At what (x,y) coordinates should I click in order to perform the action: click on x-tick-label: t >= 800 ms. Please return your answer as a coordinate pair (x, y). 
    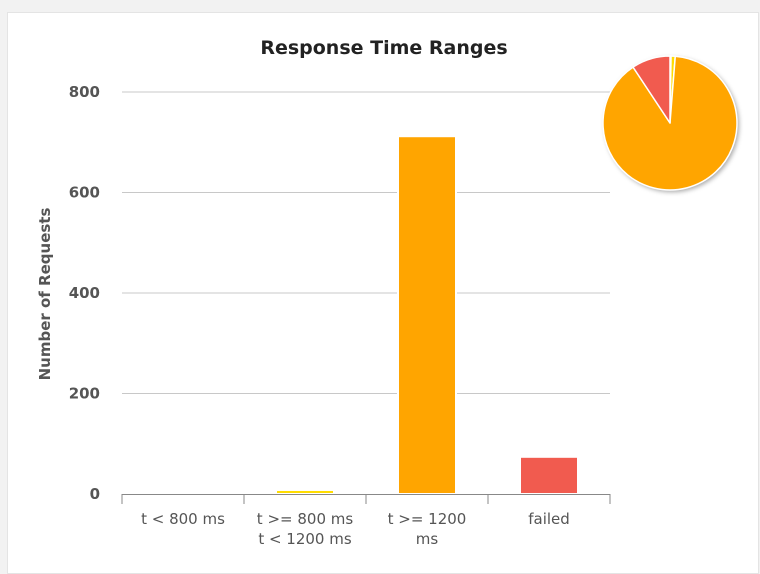
    Looking at the image, I should click on (305, 519).